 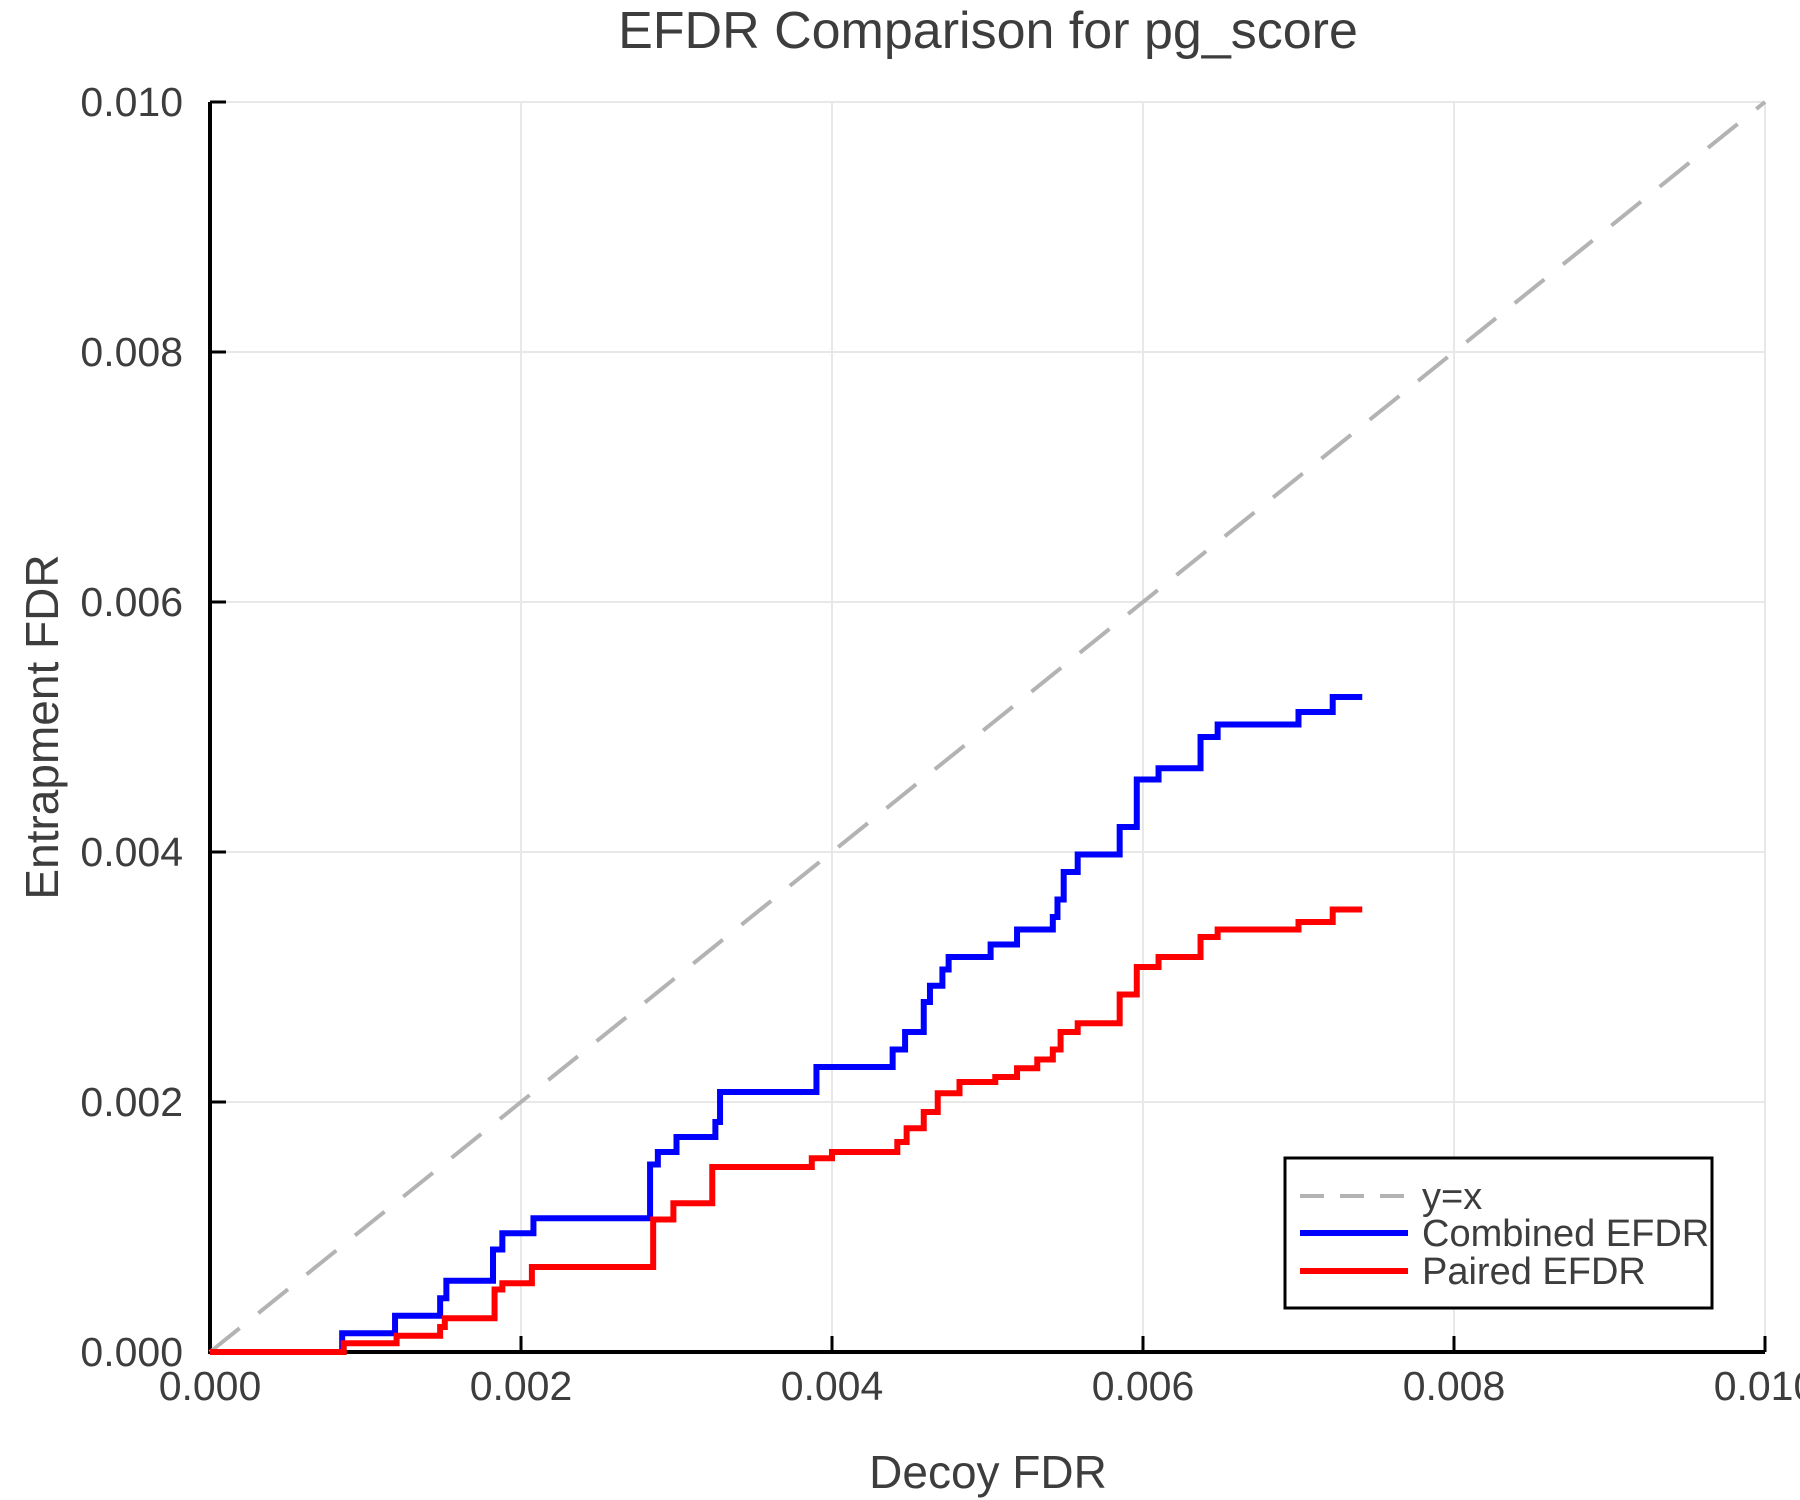 What do you see at coordinates (988, 1472) in the screenshot?
I see `x-axis-label: Decoy FDR` at bounding box center [988, 1472].